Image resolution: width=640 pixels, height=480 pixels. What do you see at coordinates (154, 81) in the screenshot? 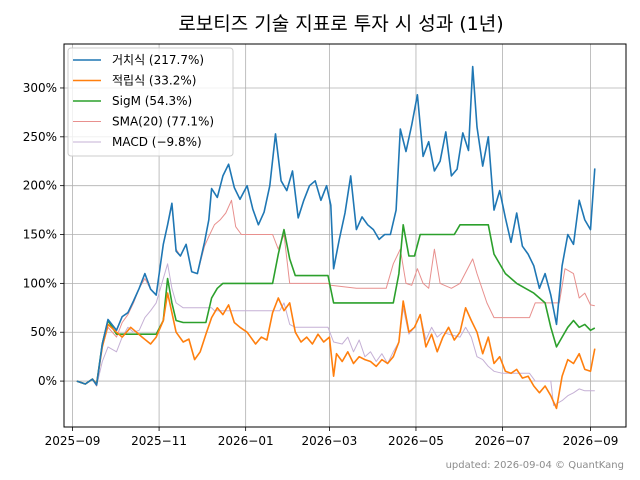
I see `legend-label: 적립식 (33.2%)` at bounding box center [154, 81].